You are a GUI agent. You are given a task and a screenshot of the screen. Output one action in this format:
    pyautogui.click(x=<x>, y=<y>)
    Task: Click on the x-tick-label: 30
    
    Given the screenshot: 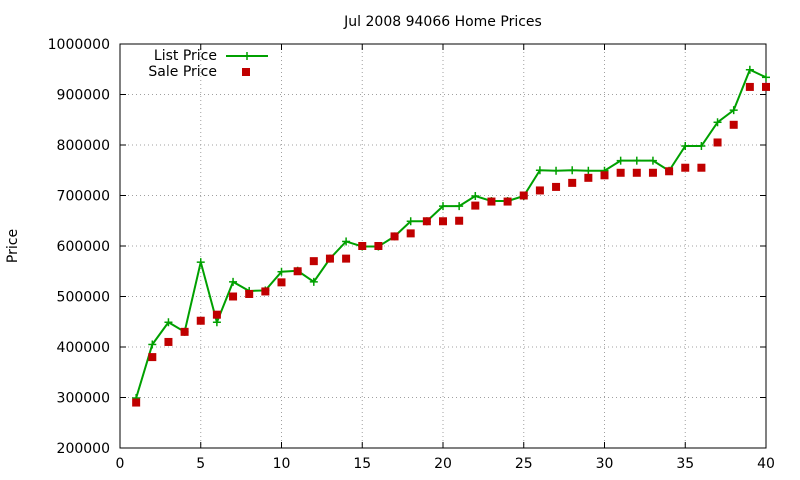 What is the action you would take?
    pyautogui.click(x=605, y=464)
    